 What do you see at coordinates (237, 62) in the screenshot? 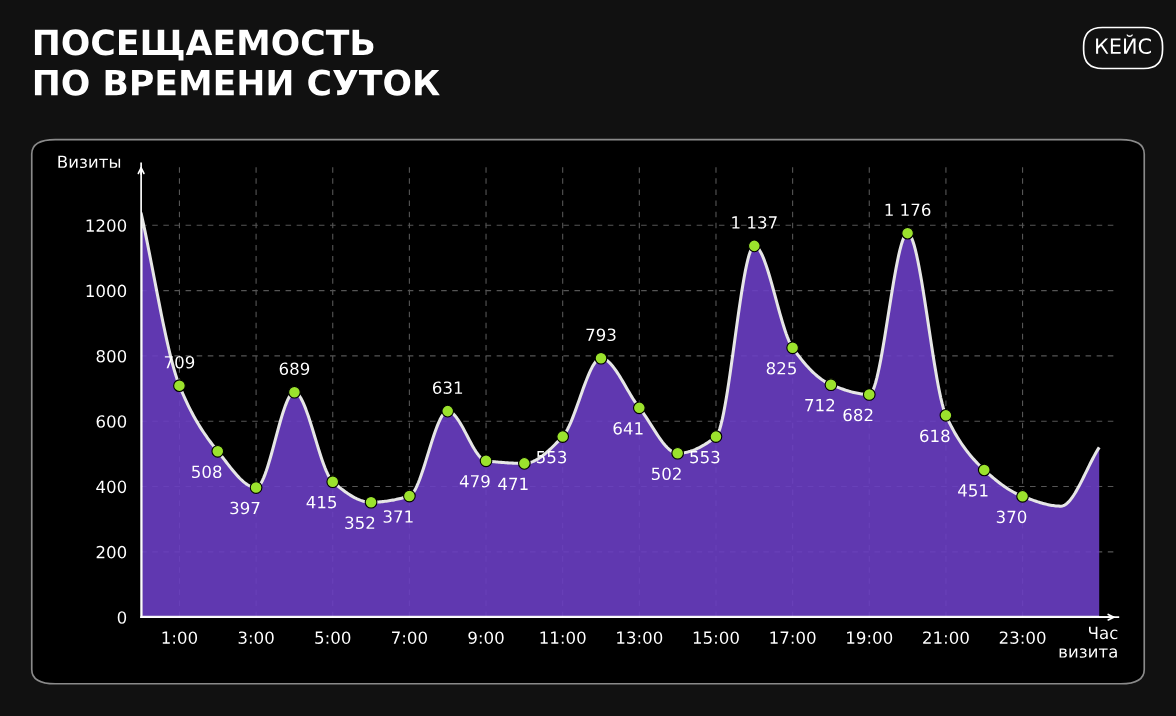
I see `chart-title: ПОСЕЩАЕМОСТЬ ПО ВРЕМЕНИ СУТОК` at bounding box center [237, 62].